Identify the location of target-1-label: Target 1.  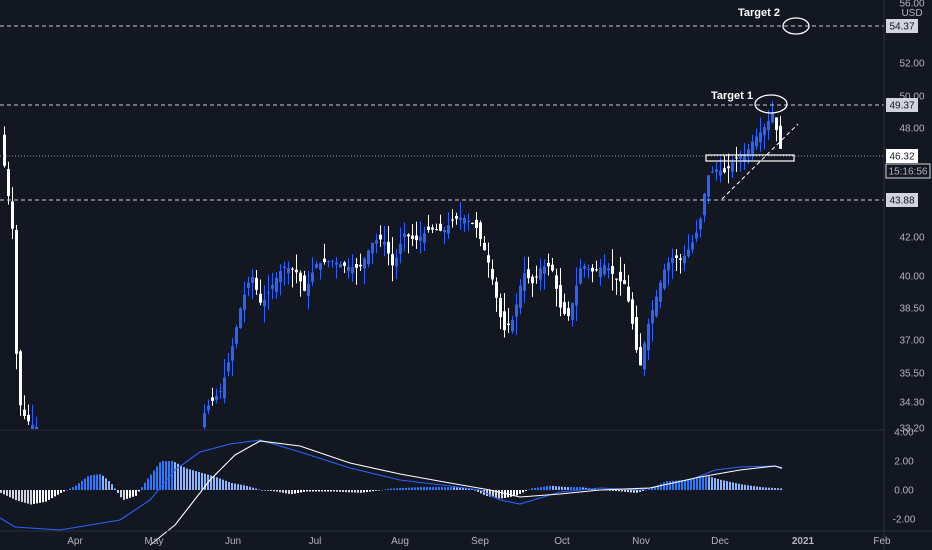
(732, 96).